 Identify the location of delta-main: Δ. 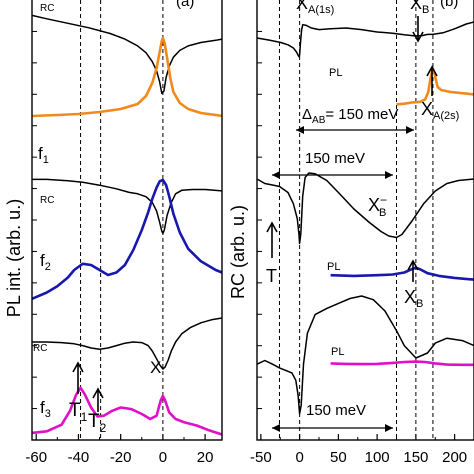
(307, 114).